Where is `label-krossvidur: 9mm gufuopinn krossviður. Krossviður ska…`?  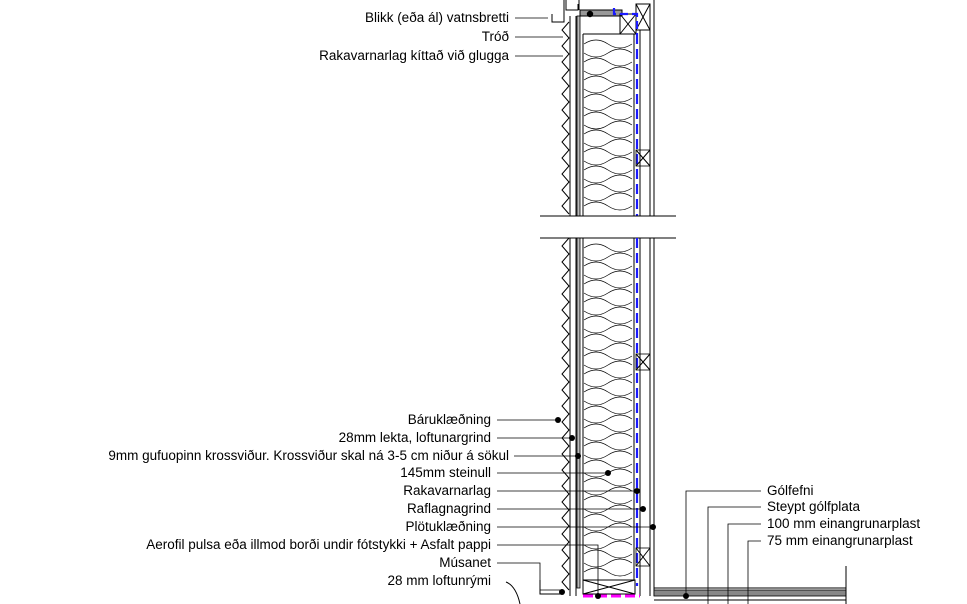
label-krossvidur: 9mm gufuopinn krossviður. Krossviður ska… is located at coordinates (308, 455).